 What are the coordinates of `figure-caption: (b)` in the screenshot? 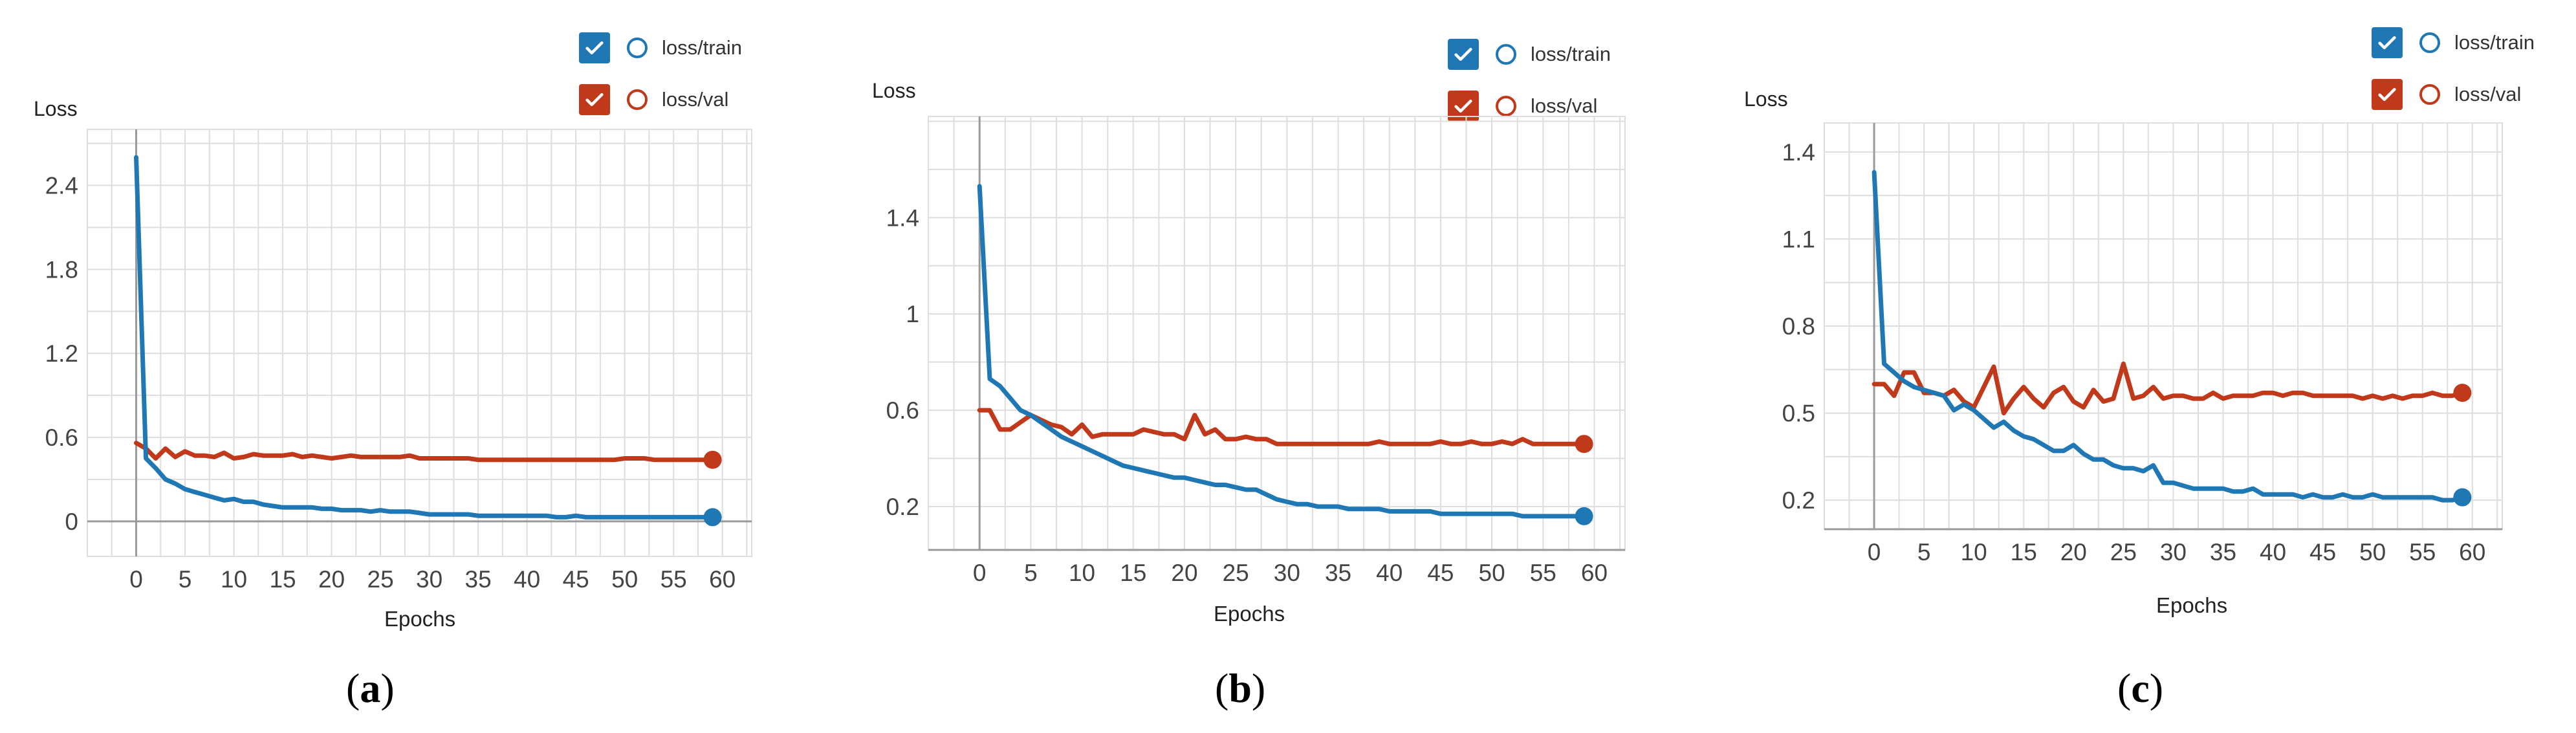 It's located at (1240, 688).